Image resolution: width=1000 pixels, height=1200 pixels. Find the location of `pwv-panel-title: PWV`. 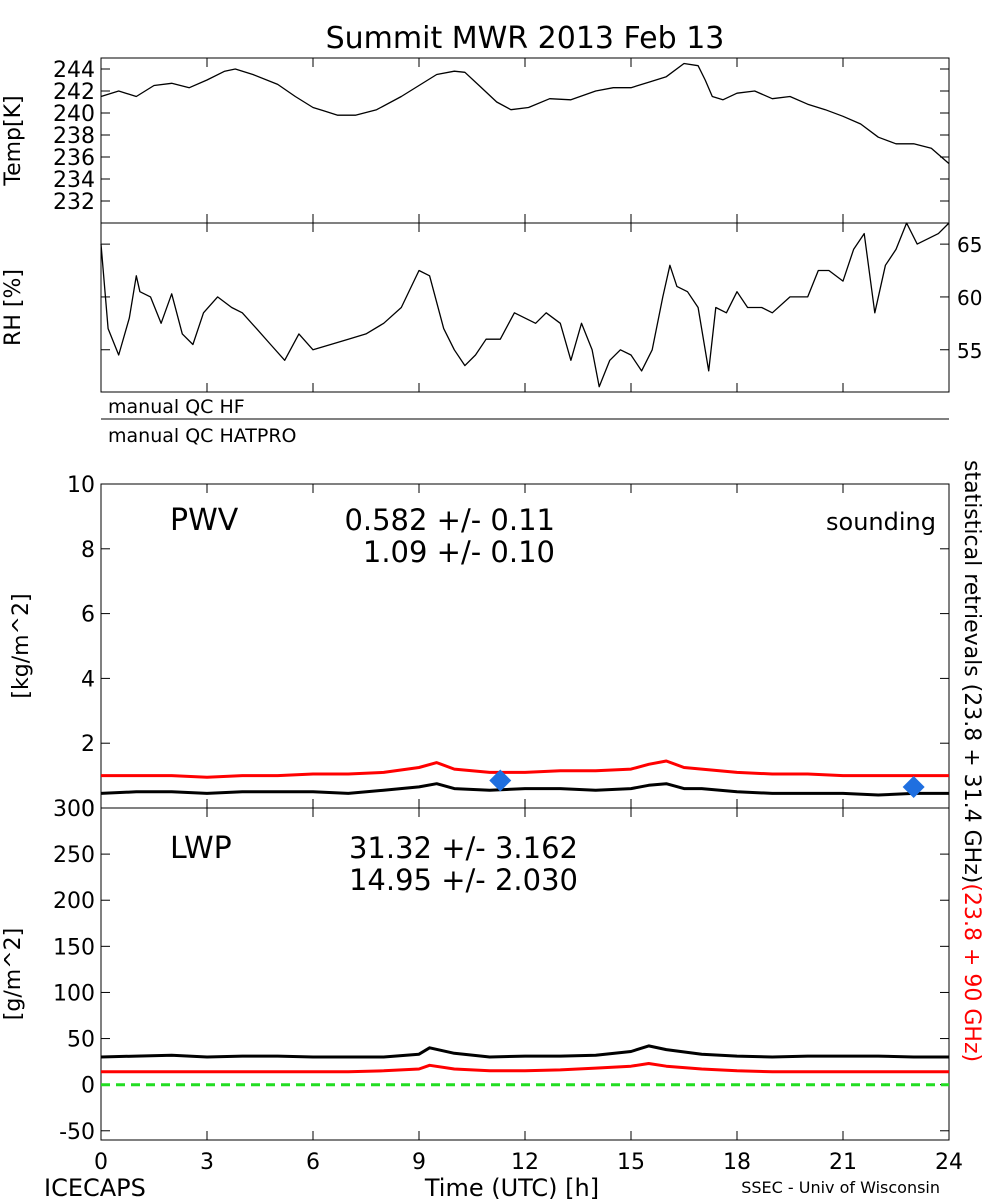

pwv-panel-title: PWV is located at coordinates (204, 520).